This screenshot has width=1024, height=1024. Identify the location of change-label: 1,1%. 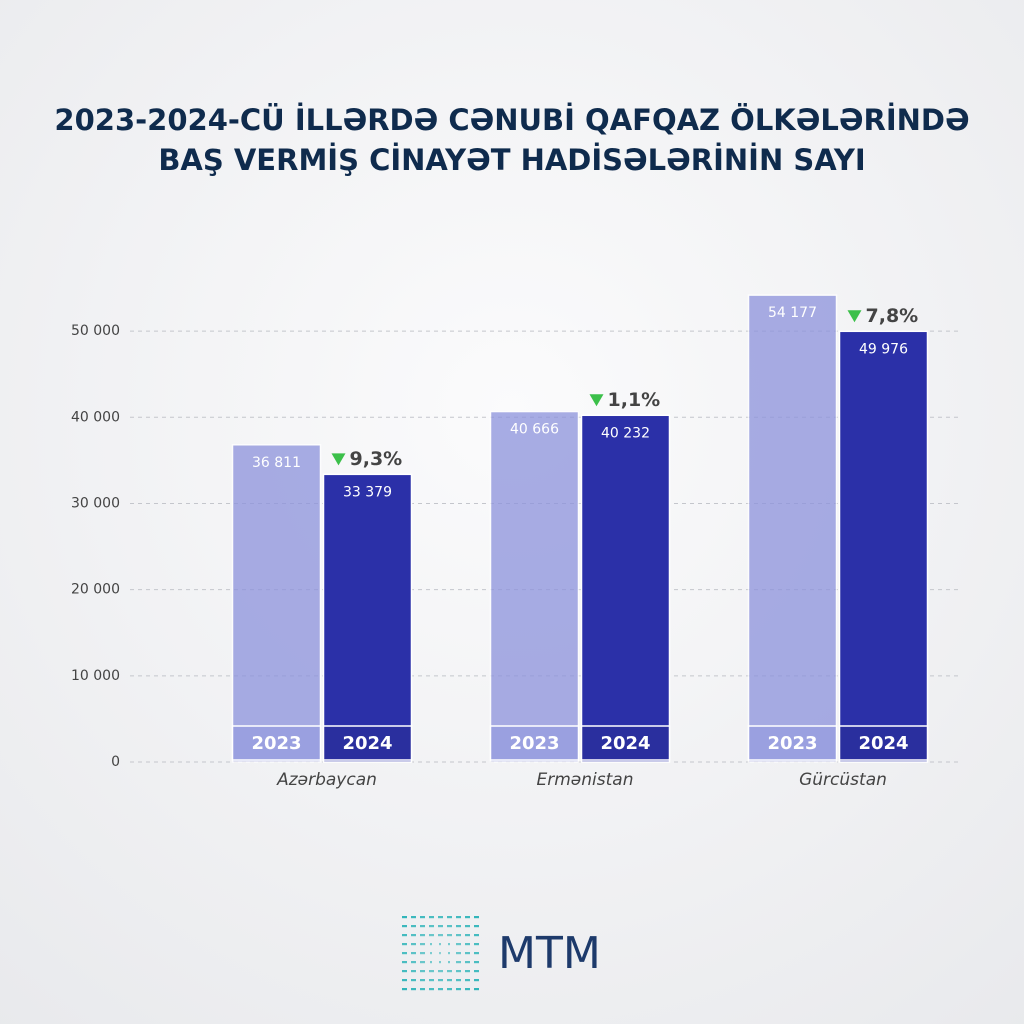
(634, 400).